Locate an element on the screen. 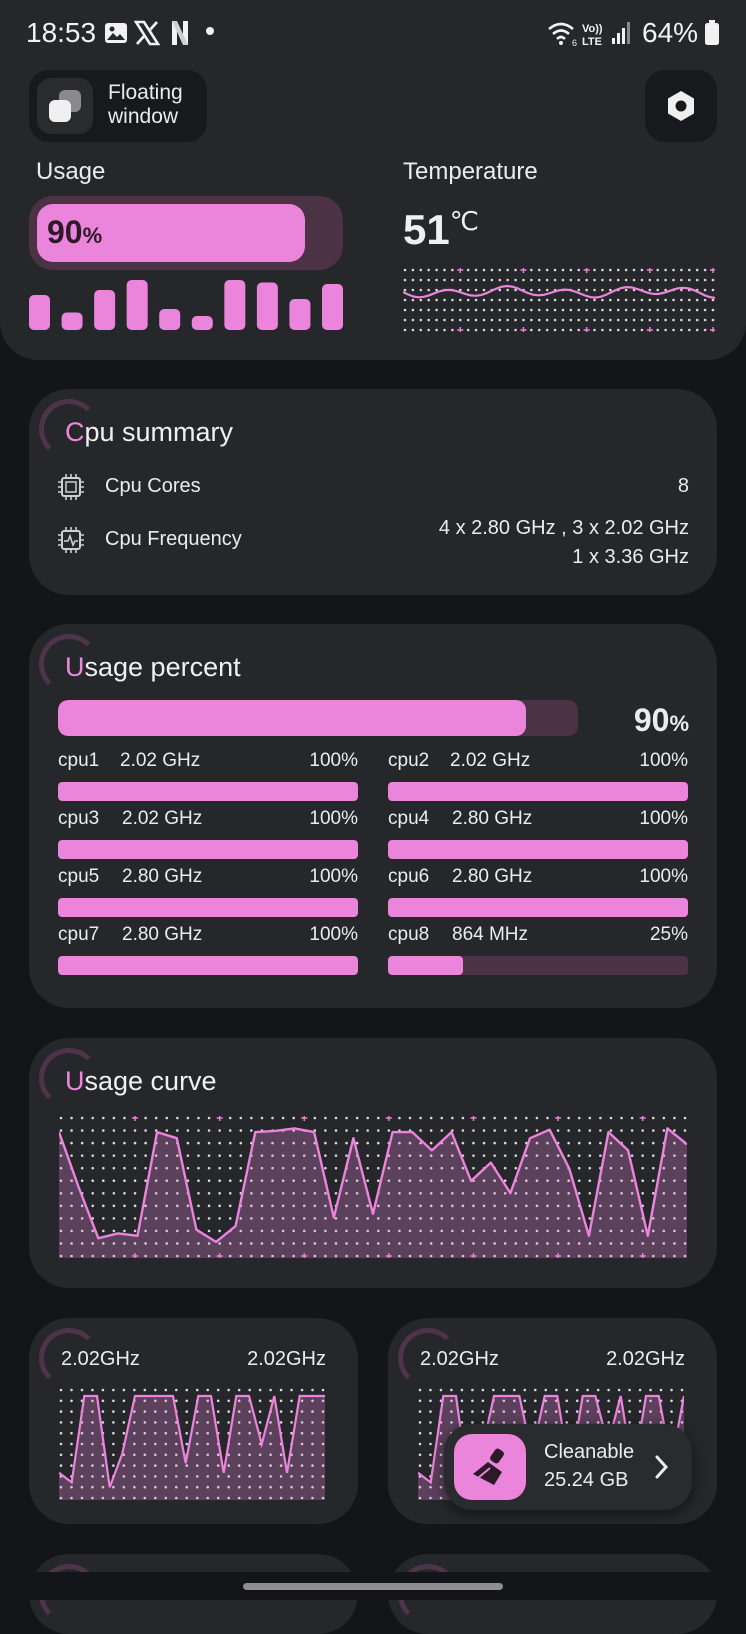 Image resolution: width=746 pixels, height=1634 pixels. usage-bar is located at coordinates (332, 307).